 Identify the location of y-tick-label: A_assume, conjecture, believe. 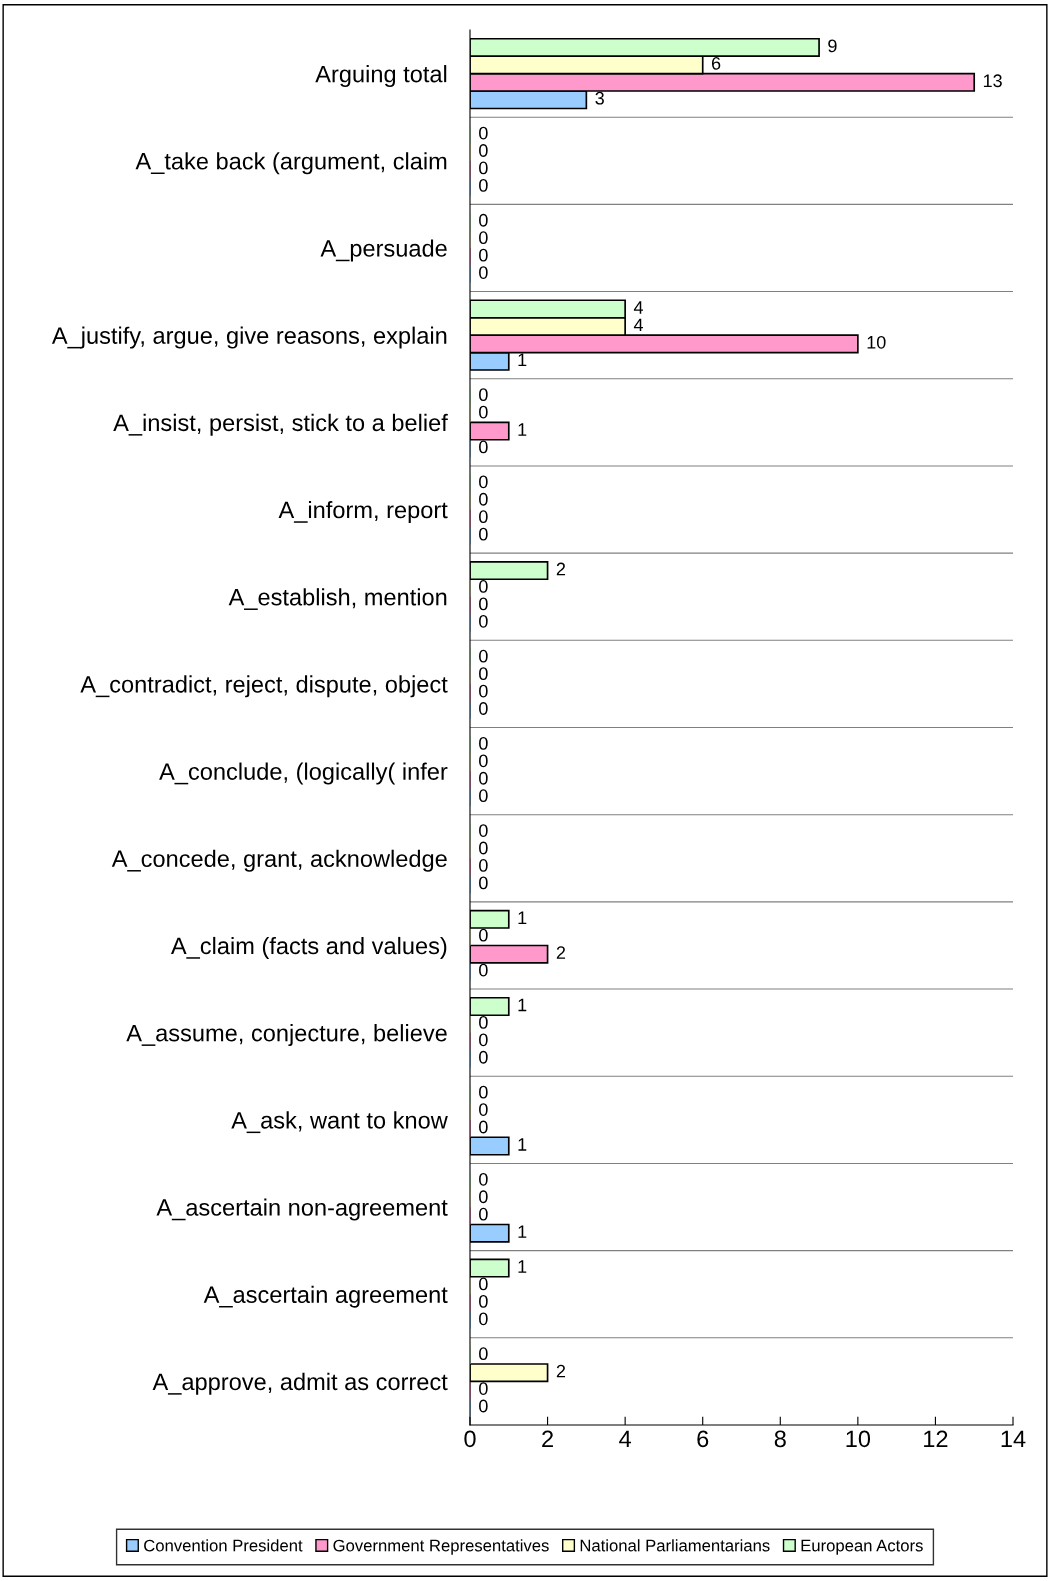
(286, 1035).